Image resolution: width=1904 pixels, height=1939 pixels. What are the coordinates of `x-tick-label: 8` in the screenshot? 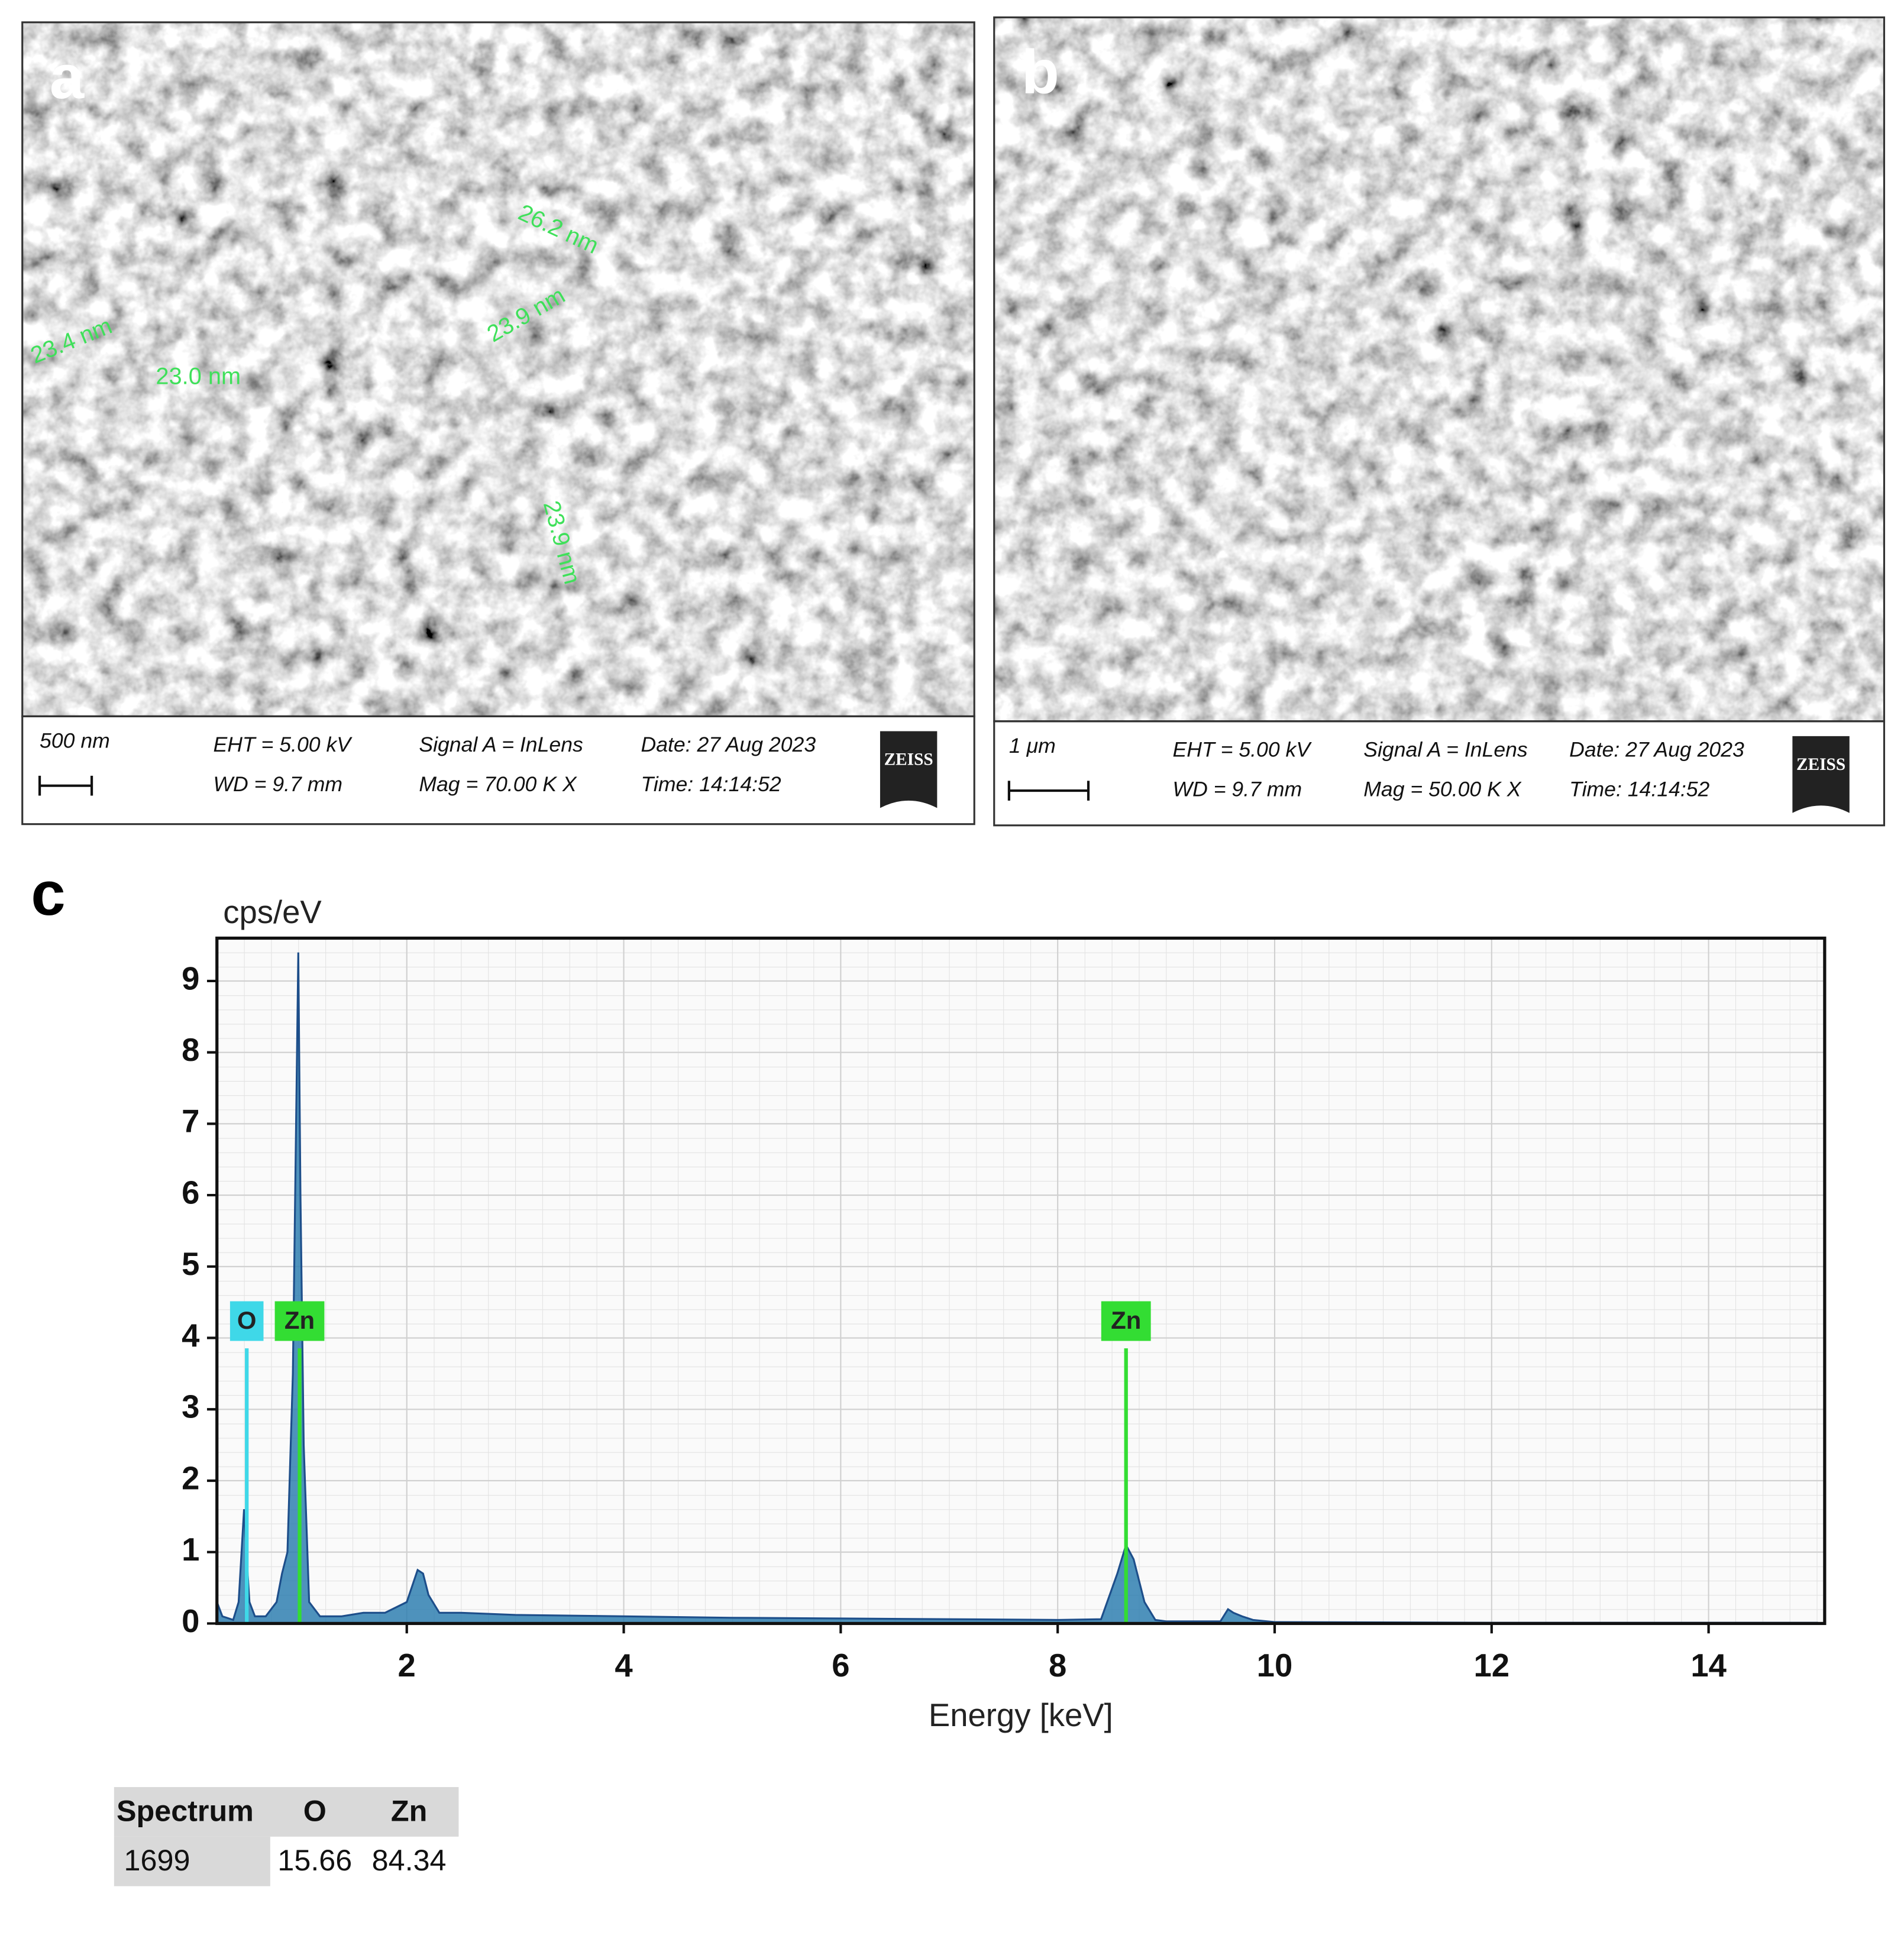 It's located at (1057, 1665).